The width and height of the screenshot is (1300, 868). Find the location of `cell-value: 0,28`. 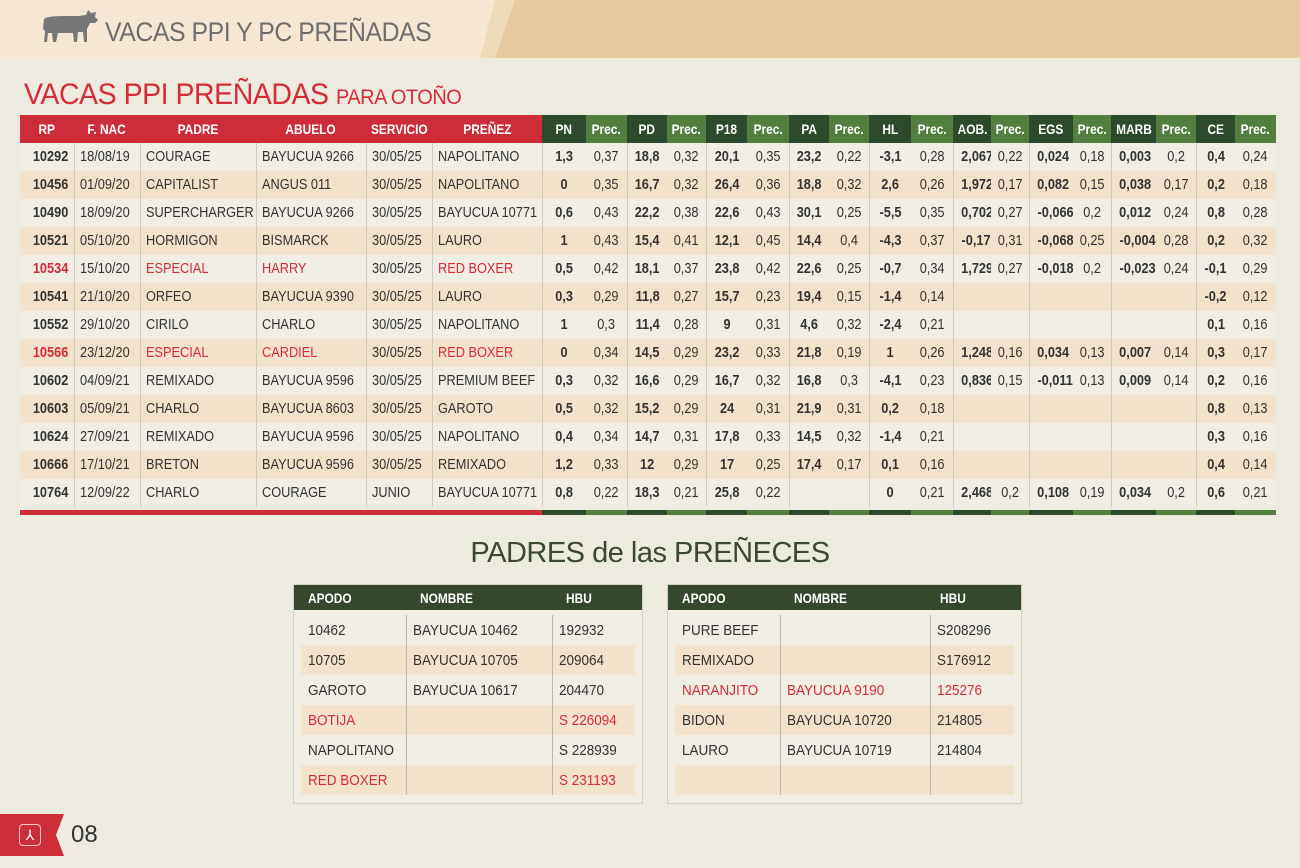

cell-value: 0,28 is located at coordinates (932, 157).